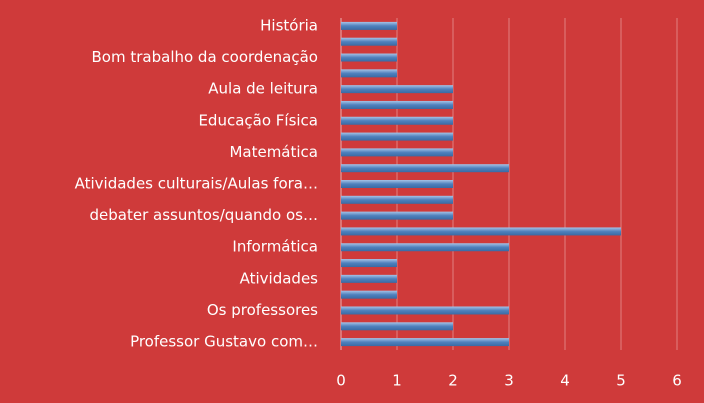 The image size is (704, 403). I want to click on y-tick-label: Os professores, so click(262, 310).